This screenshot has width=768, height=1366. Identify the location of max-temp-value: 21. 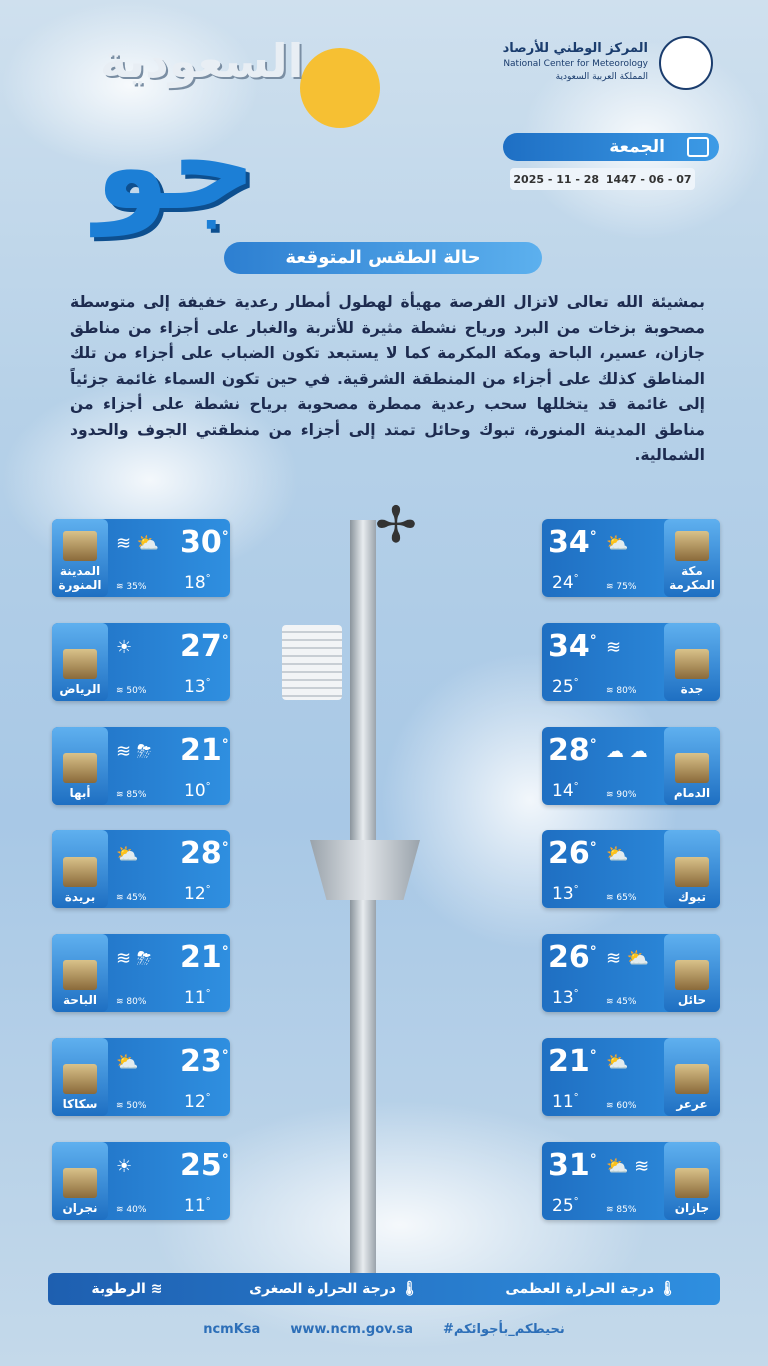
(201, 958).